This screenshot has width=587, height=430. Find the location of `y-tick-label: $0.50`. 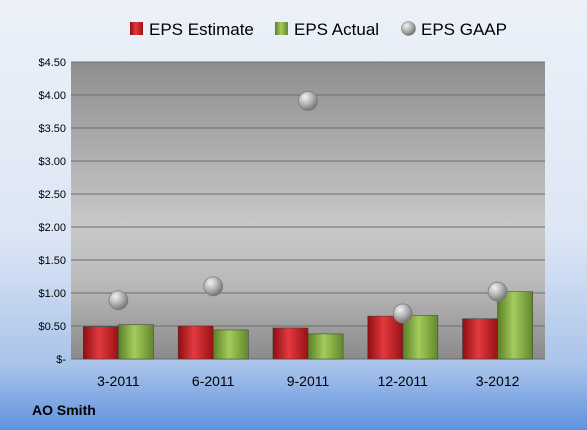

y-tick-label: $0.50 is located at coordinates (52, 327).